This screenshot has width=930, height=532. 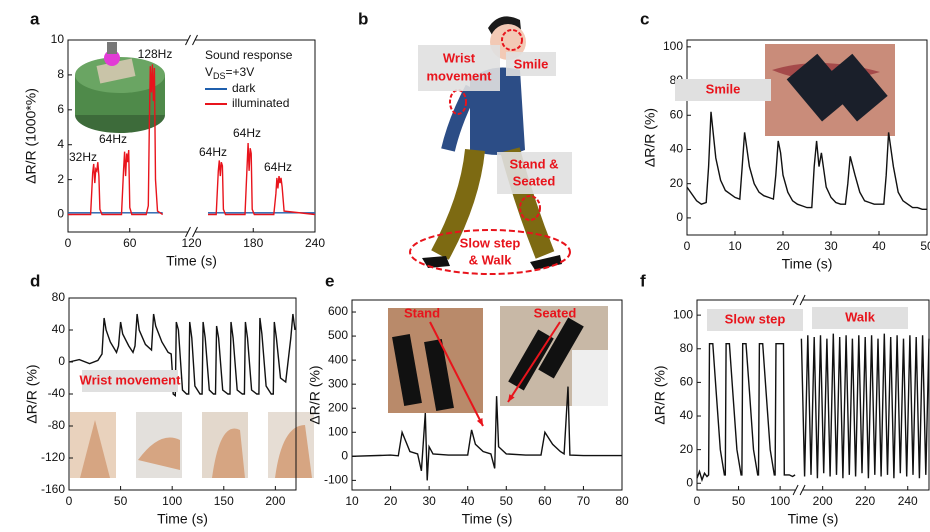 What do you see at coordinates (244, 88) in the screenshot?
I see `legend-label: dark` at bounding box center [244, 88].